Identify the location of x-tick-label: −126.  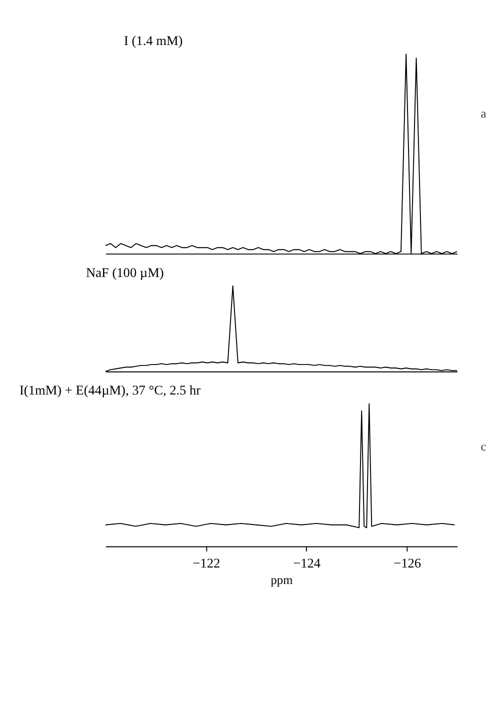
(408, 563).